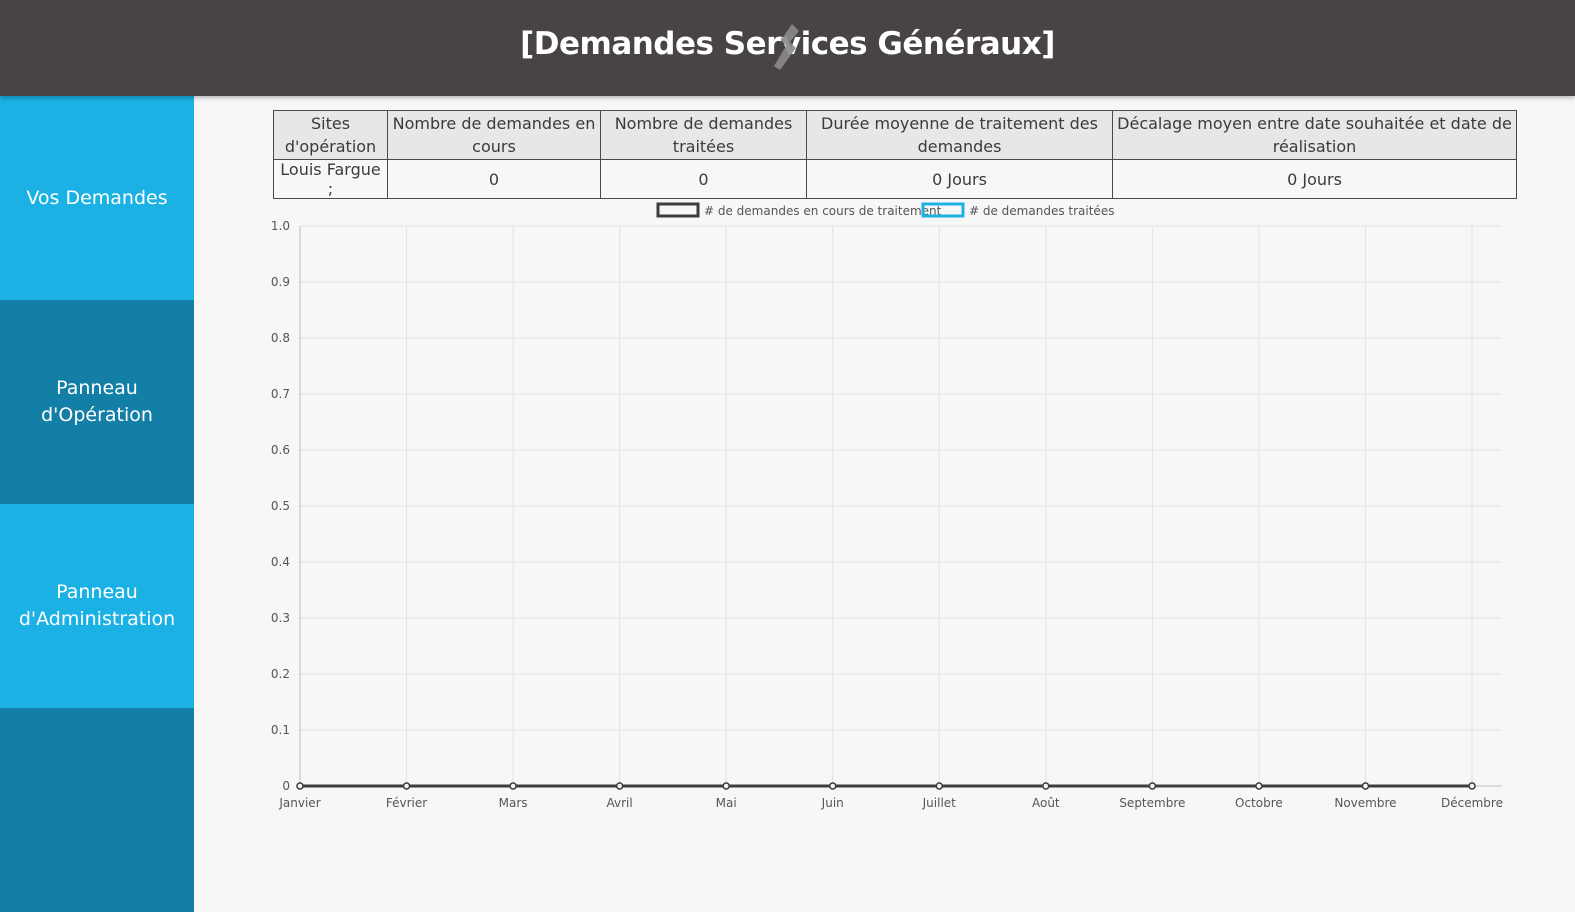 The image size is (1575, 912). What do you see at coordinates (939, 803) in the screenshot?
I see `x-tick-label: Juillet` at bounding box center [939, 803].